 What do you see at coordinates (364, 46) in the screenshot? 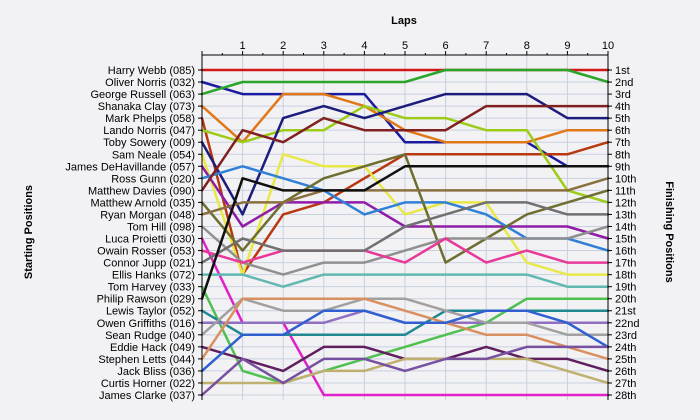
I see `lap-tick-label: 4` at bounding box center [364, 46].